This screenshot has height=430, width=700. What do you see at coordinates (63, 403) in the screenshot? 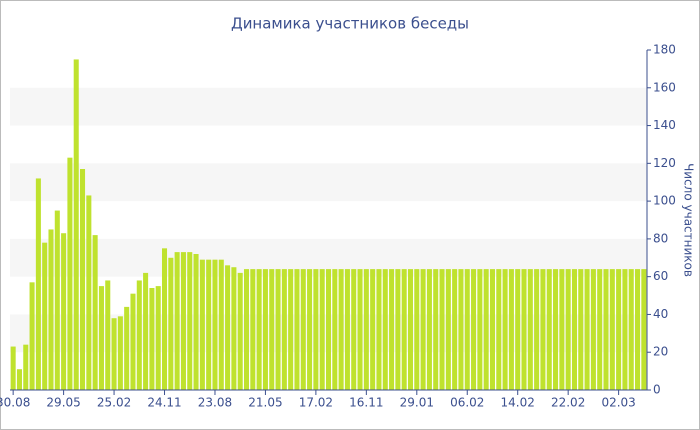
I see `x-tick-label: 29.05` at bounding box center [63, 403].